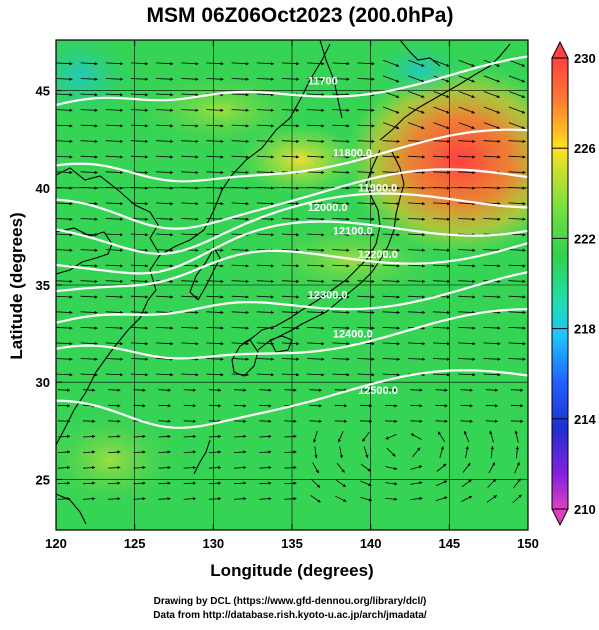  I want to click on x-tick-label: 125, so click(135, 543).